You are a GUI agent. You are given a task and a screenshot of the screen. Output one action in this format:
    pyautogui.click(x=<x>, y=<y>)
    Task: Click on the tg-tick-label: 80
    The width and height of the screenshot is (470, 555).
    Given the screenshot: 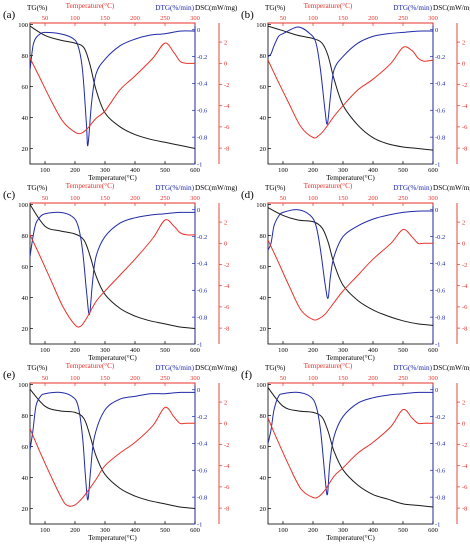 What is the action you would take?
    pyautogui.click(x=263, y=56)
    